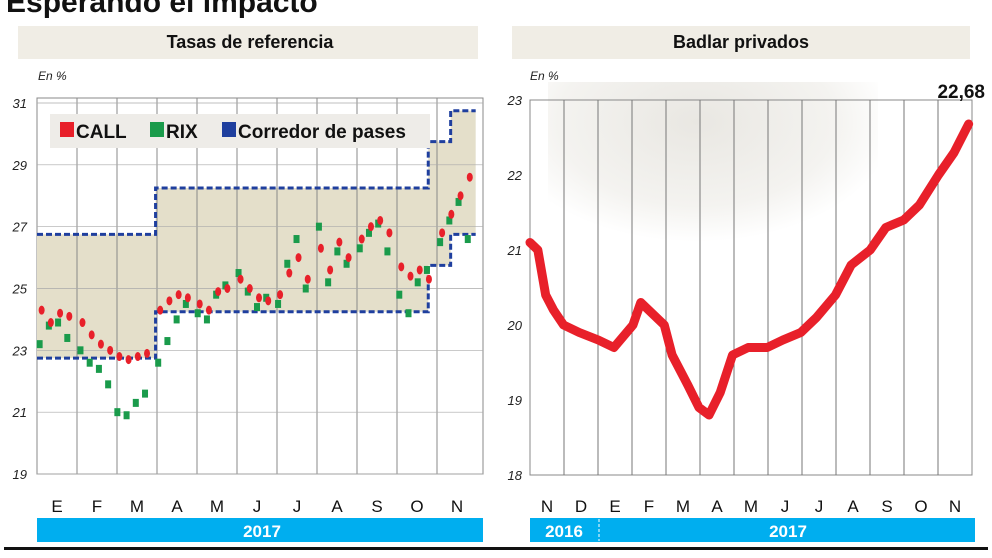  What do you see at coordinates (101, 132) in the screenshot?
I see `legend-call: CALL` at bounding box center [101, 132].